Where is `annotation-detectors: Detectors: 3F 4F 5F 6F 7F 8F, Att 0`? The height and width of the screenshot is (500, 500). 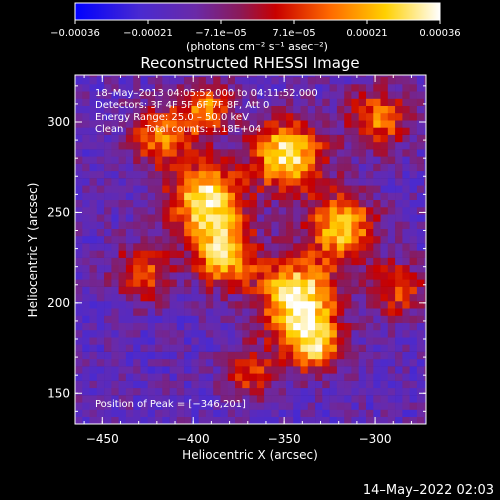
annotation-detectors: Detectors: 3F 4F 5F 6F 7F 8F, Att 0 is located at coordinates (182, 105).